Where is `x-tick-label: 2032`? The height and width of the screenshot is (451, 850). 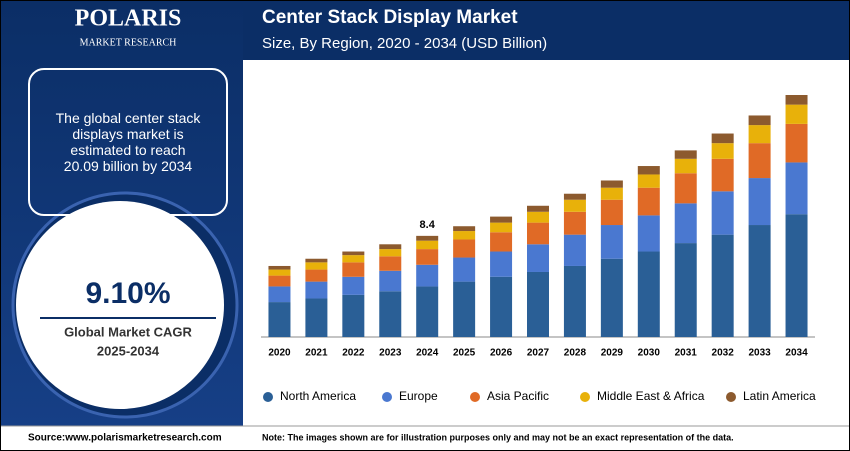
x-tick-label: 2032 is located at coordinates (723, 353).